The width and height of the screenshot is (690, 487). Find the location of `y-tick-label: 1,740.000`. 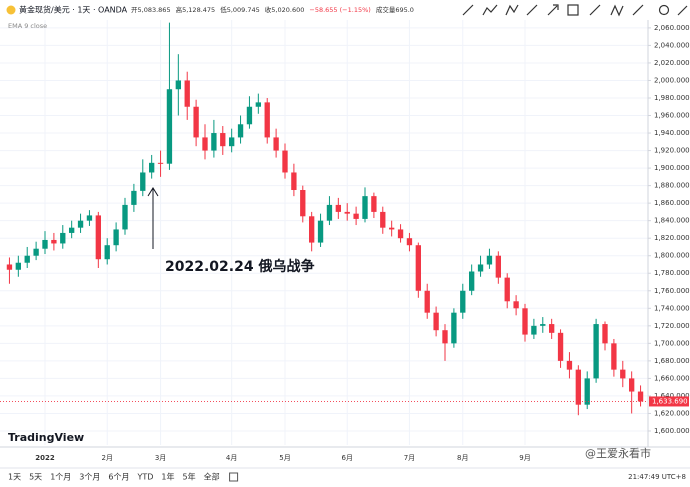

y-tick-label: 1,740.000 is located at coordinates (672, 308).